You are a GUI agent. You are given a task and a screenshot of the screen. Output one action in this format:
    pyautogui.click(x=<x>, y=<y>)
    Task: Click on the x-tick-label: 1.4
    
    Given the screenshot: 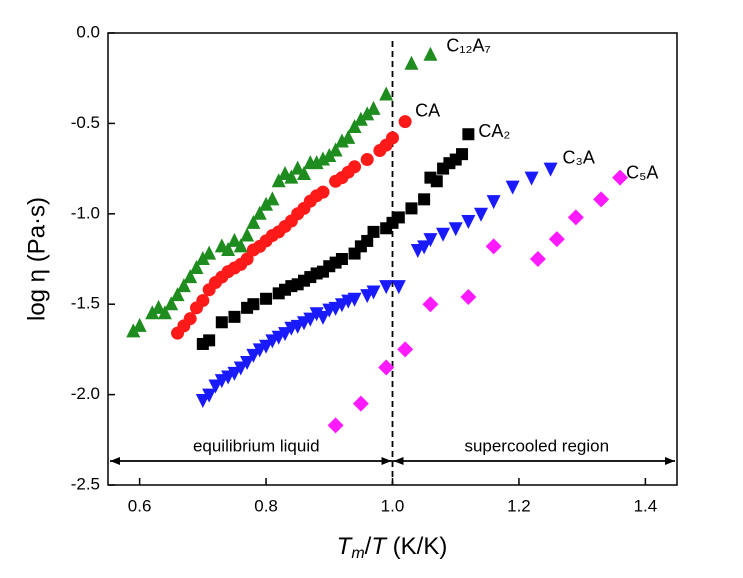 What is the action you would take?
    pyautogui.click(x=646, y=505)
    